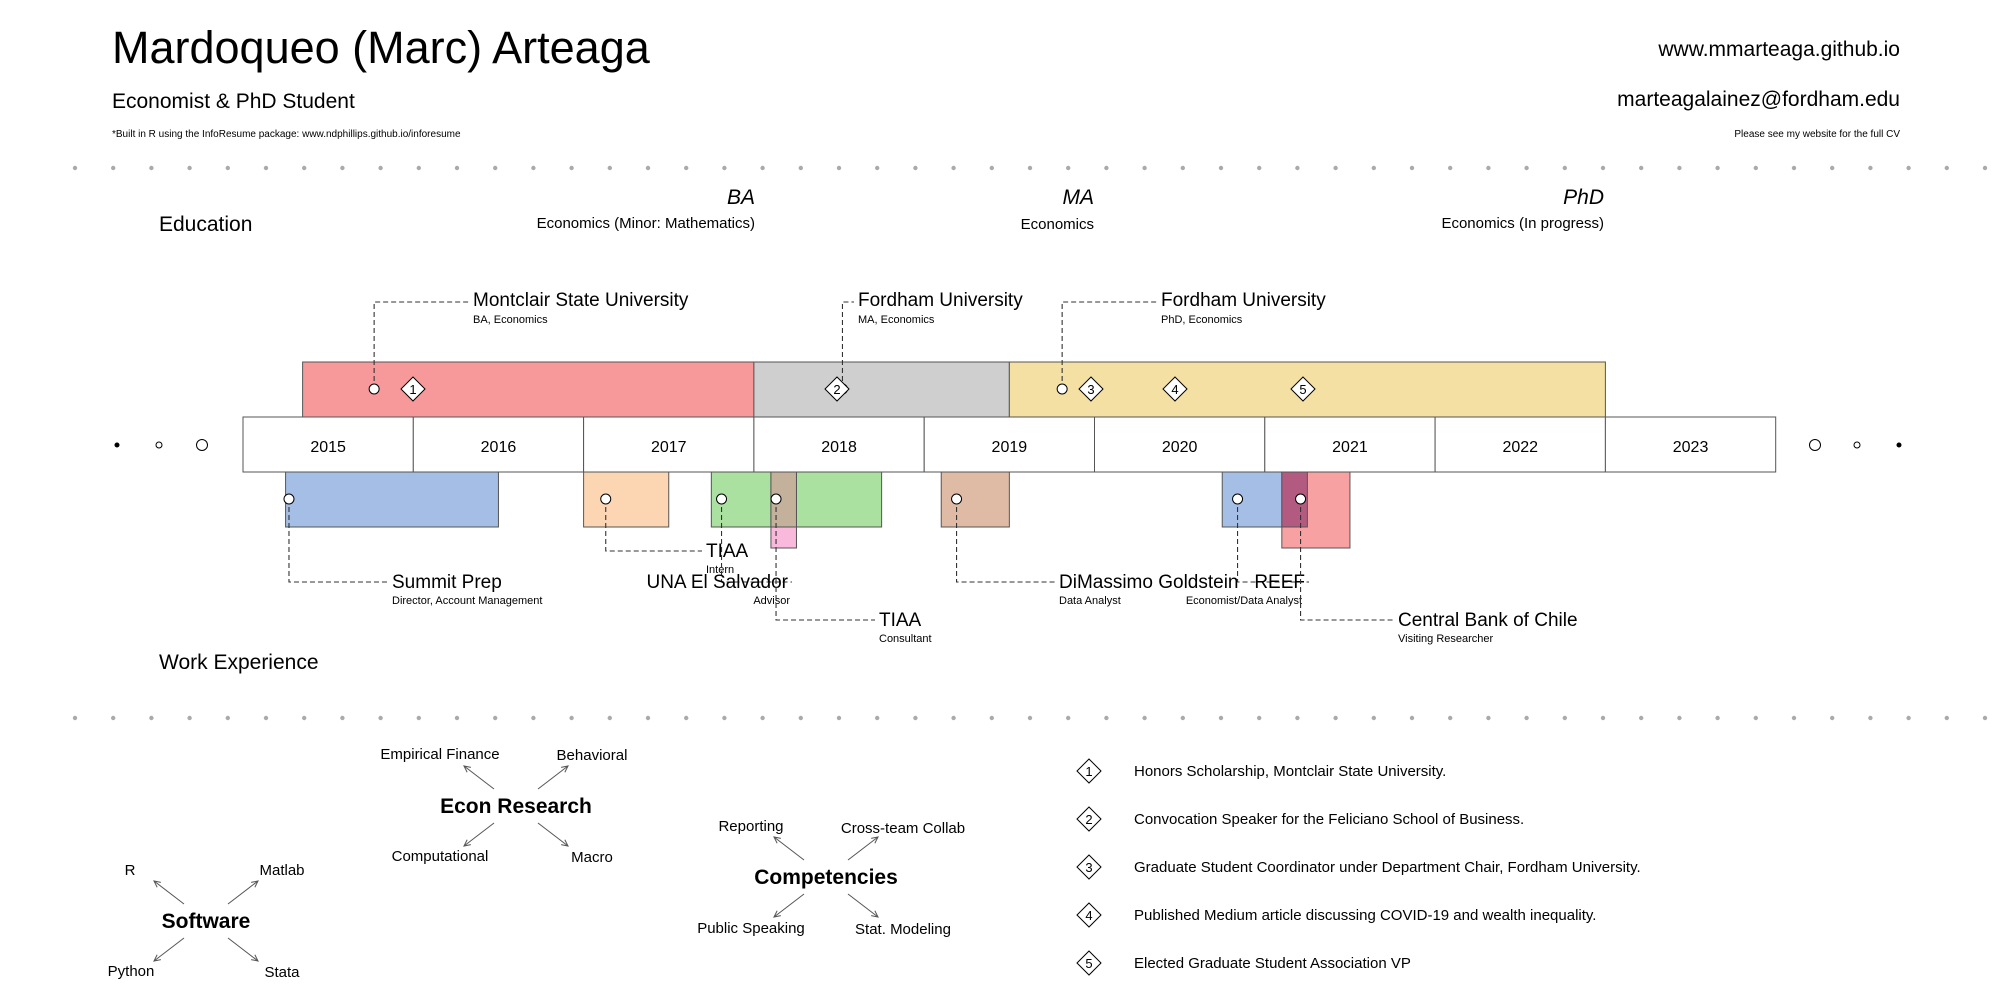  What do you see at coordinates (1180, 447) in the screenshot?
I see `year-label: 2020` at bounding box center [1180, 447].